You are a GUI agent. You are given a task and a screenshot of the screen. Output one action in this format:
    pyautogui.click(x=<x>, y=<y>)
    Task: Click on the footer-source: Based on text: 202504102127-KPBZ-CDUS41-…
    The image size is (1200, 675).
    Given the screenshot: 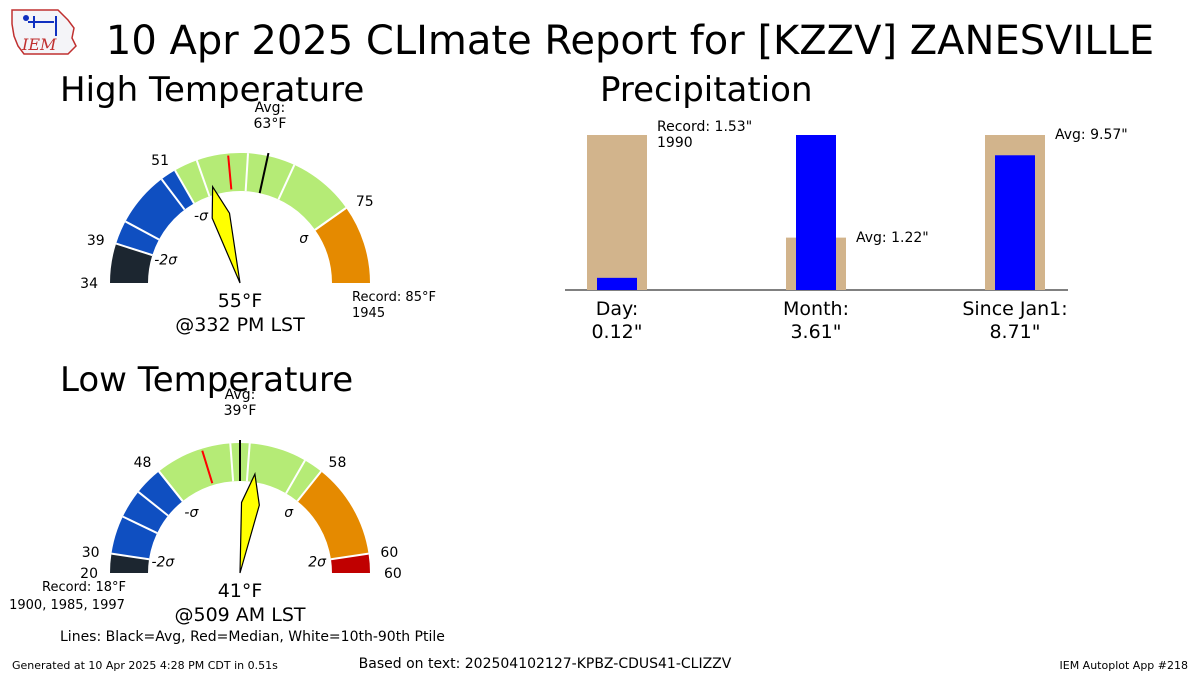 What is the action you would take?
    pyautogui.click(x=545, y=664)
    